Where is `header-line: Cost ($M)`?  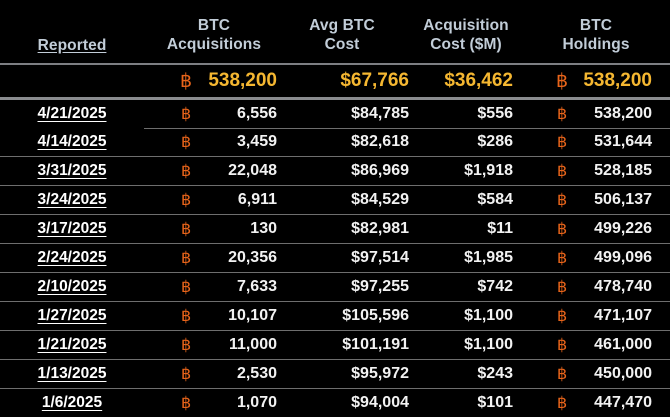 header-line: Cost ($M) is located at coordinates (466, 44).